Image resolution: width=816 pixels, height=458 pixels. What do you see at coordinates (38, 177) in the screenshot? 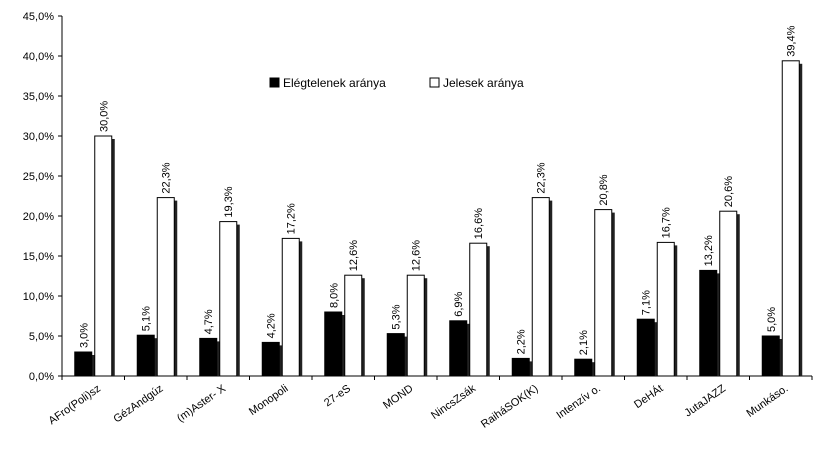
I see `y-tick-label: 25,0%` at bounding box center [38, 177].